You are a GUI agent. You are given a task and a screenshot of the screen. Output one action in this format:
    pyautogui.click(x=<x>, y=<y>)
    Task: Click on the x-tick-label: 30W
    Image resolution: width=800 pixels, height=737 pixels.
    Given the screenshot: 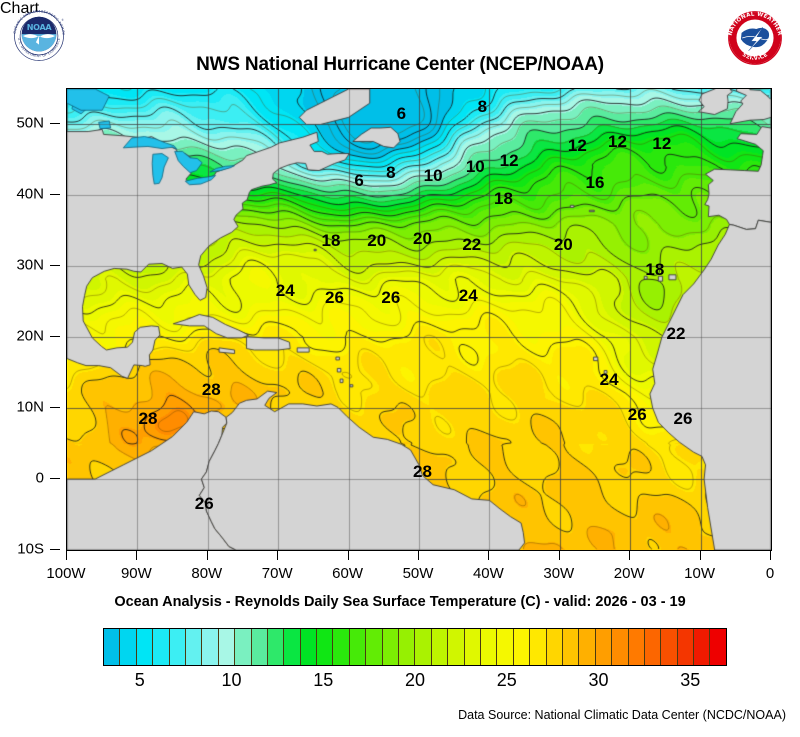 What is the action you would take?
    pyautogui.click(x=559, y=573)
    